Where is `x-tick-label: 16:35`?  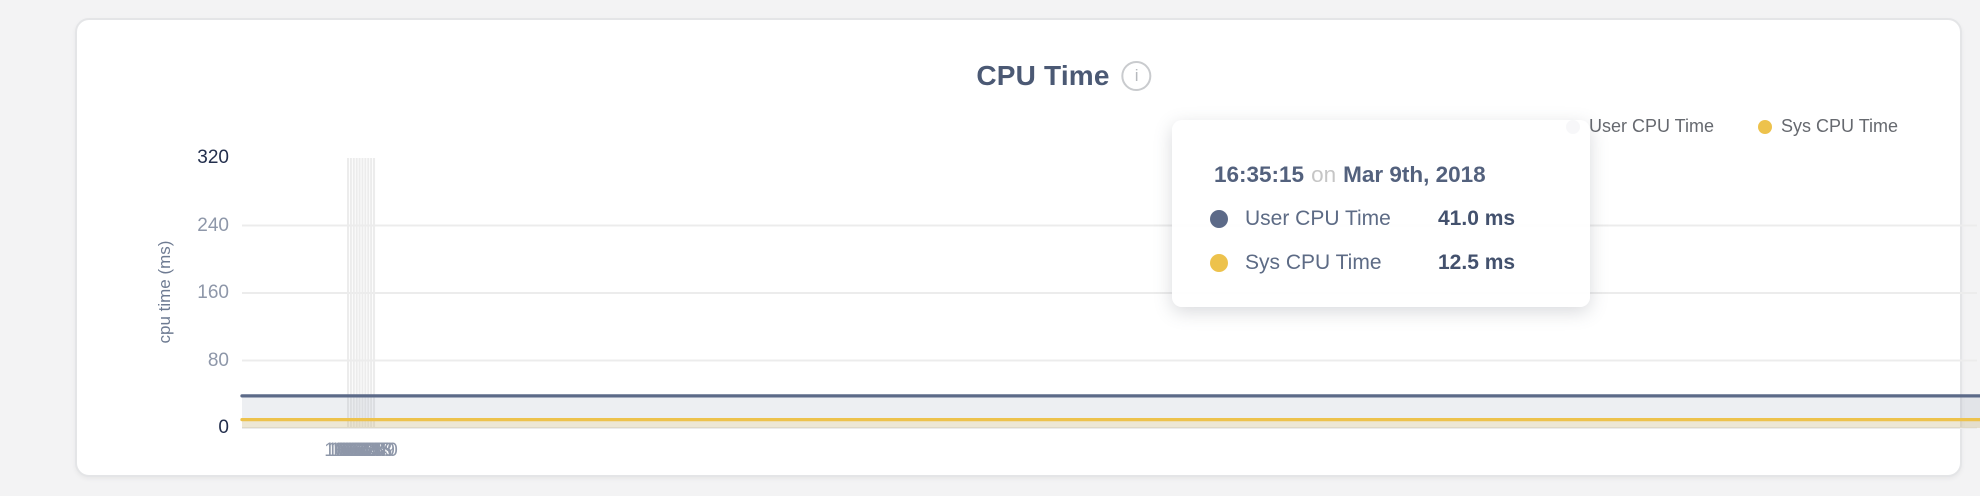 x-tick-label: 16:35 is located at coordinates (359, 450).